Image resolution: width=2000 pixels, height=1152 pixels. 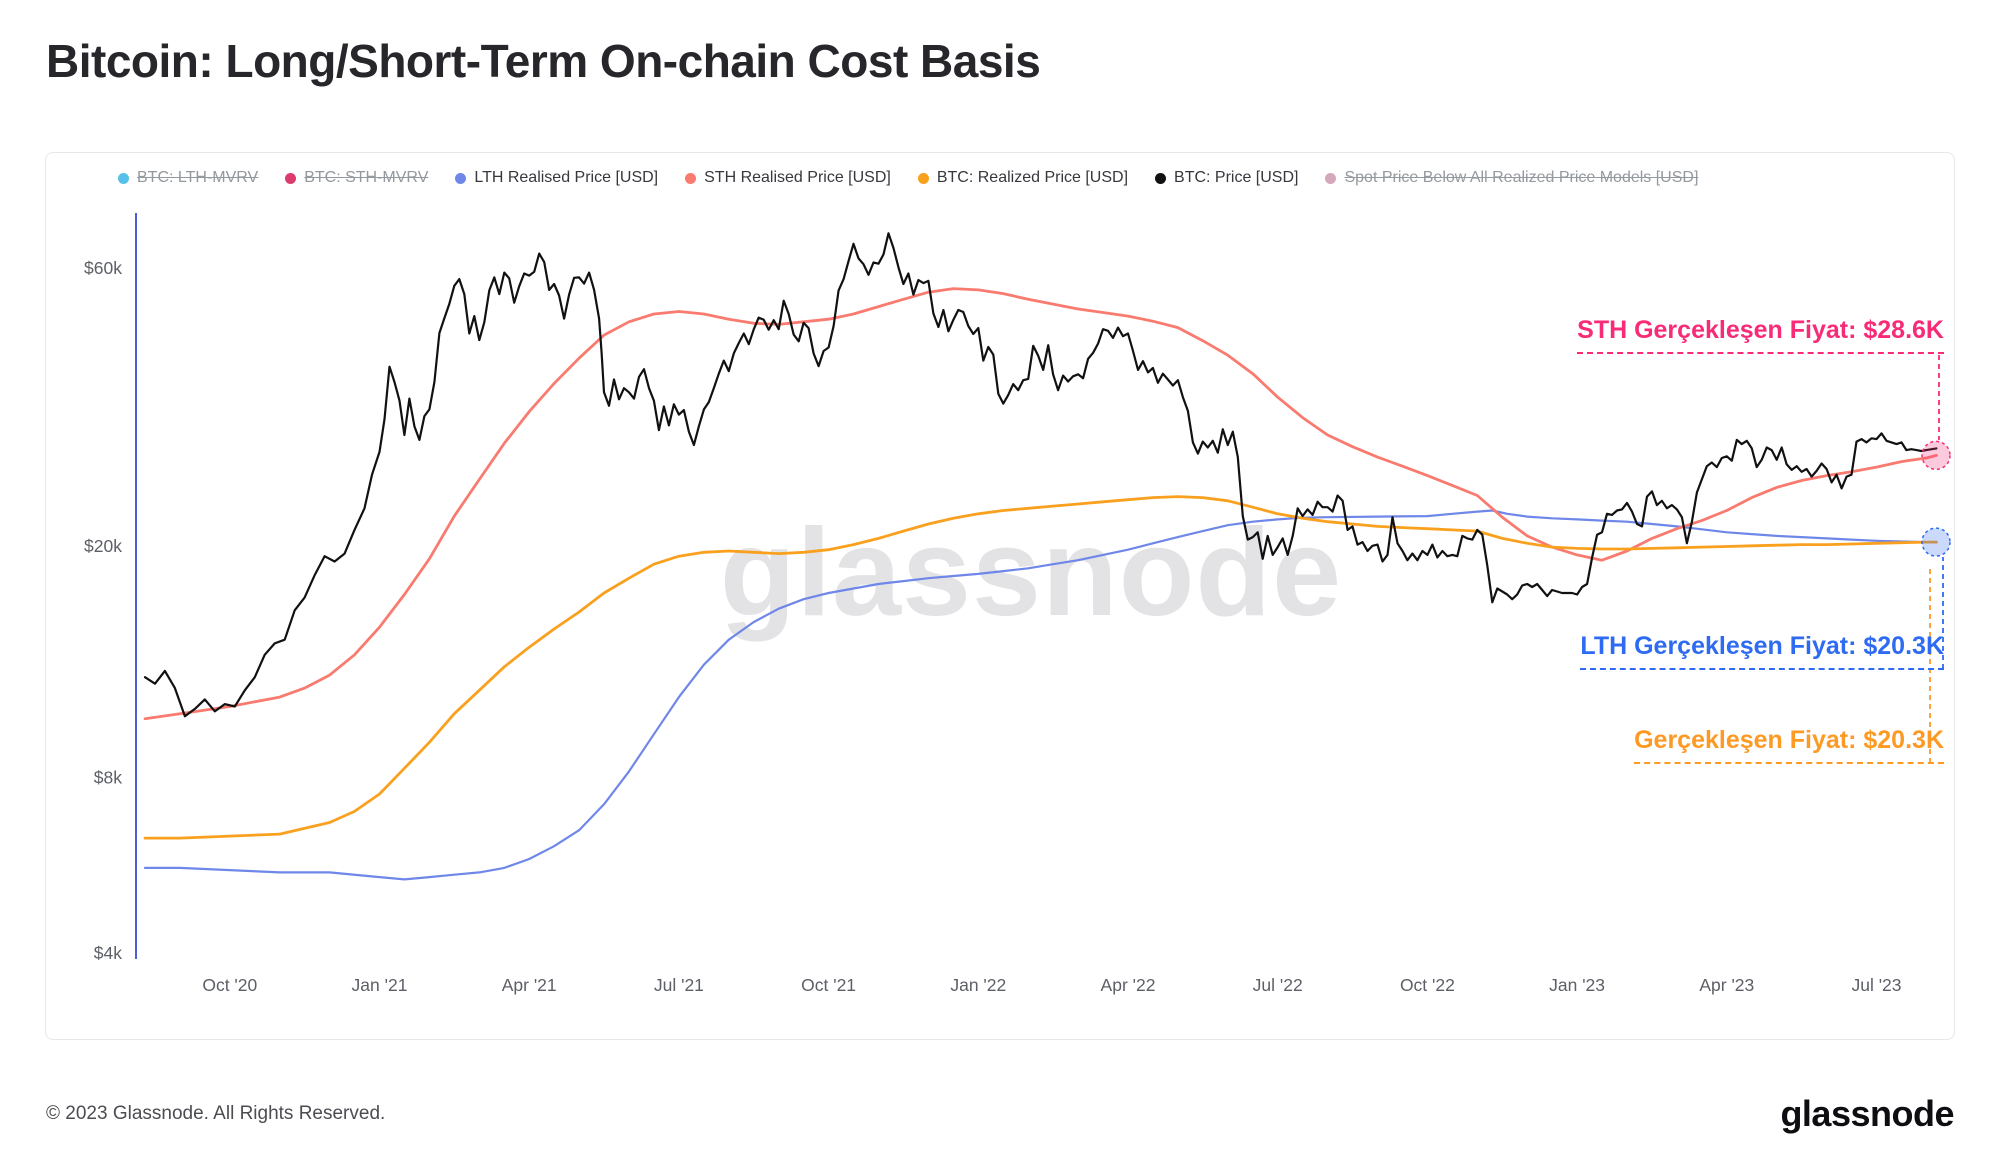 I want to click on legend-item-1: BTC: STH-MVRV, so click(x=356, y=178).